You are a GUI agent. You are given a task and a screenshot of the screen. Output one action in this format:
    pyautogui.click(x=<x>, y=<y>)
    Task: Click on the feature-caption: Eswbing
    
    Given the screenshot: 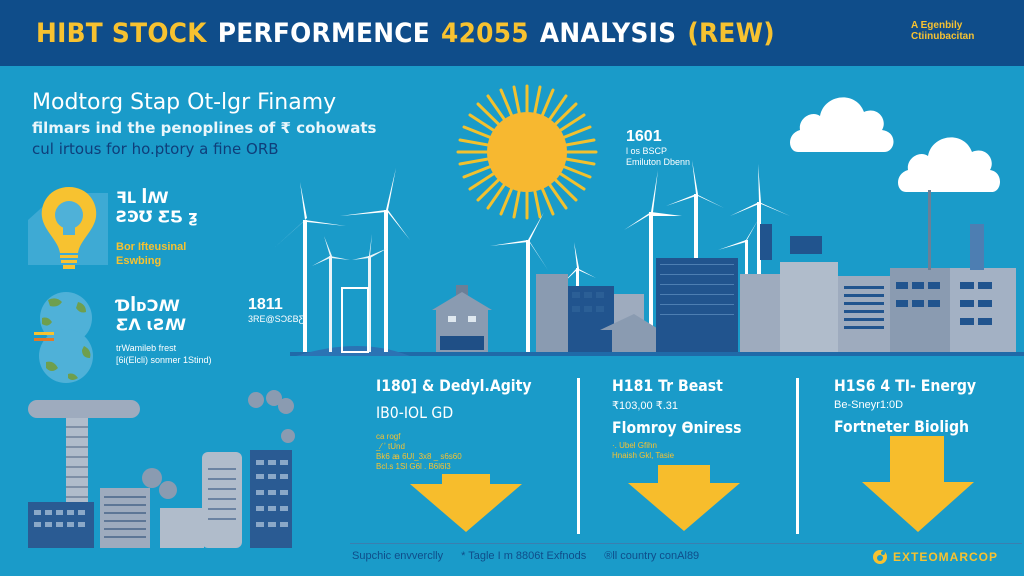 What is the action you would take?
    pyautogui.click(x=139, y=261)
    